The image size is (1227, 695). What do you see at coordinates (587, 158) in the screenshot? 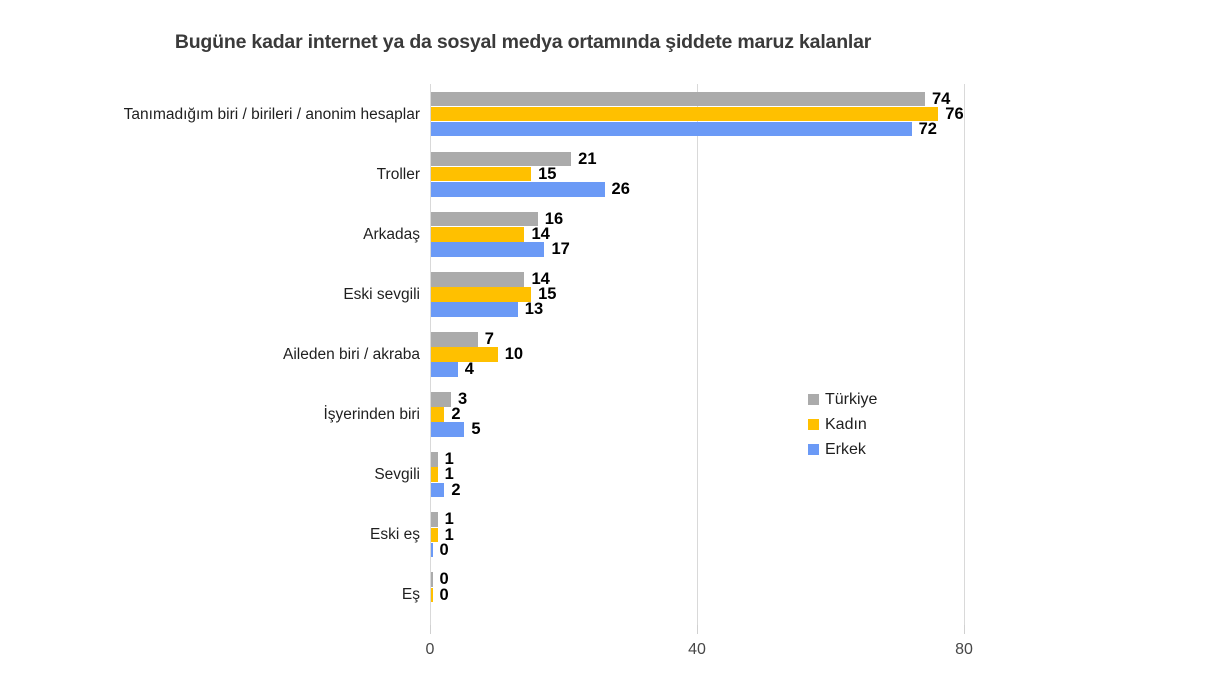
I see `bar-value-label: 21` at bounding box center [587, 158].